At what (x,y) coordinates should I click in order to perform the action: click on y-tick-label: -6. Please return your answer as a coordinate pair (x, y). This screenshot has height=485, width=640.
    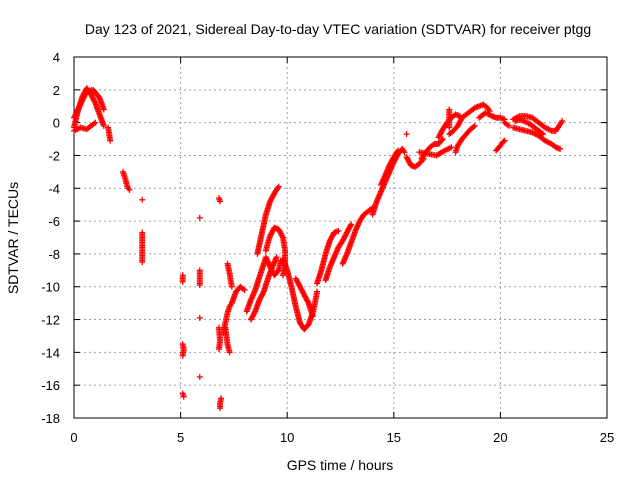
    Looking at the image, I should click on (54, 221).